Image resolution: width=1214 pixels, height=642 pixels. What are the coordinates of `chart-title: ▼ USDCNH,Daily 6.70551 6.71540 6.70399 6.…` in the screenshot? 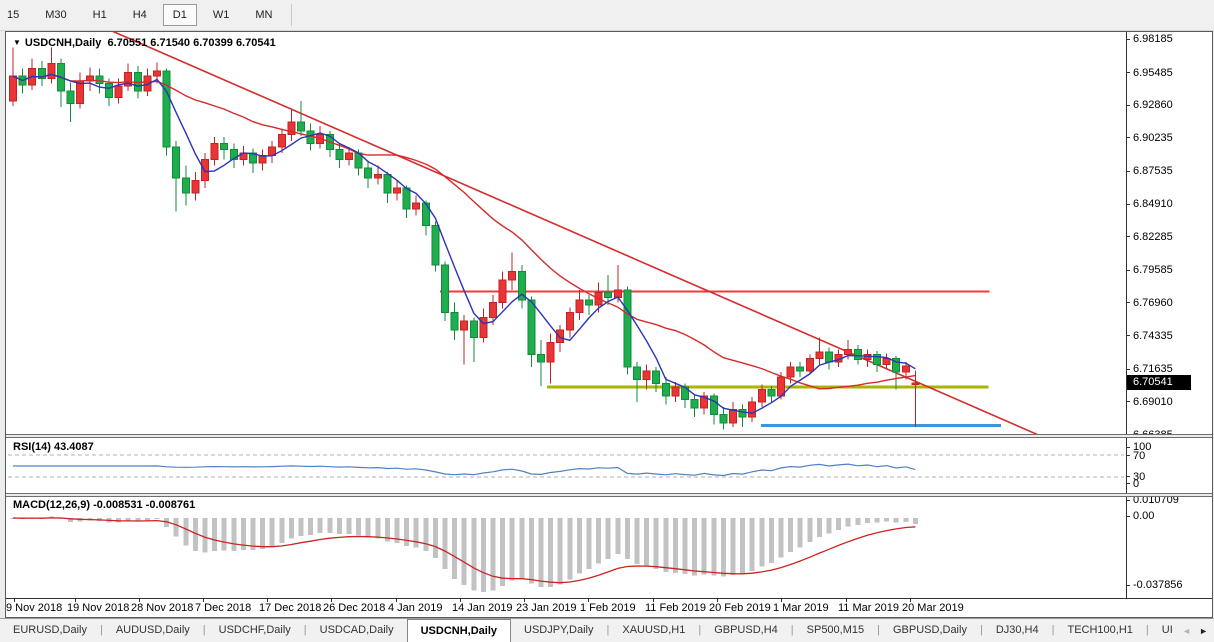 It's located at (144, 43).